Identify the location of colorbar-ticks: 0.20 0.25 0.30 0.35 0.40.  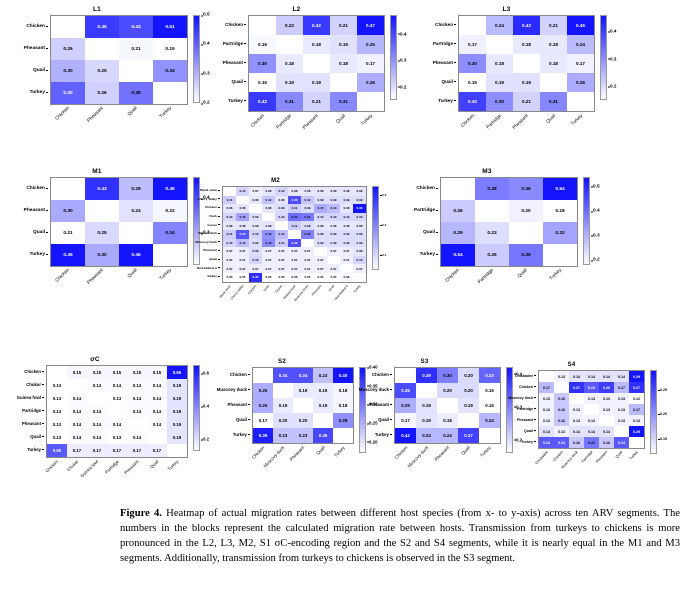
(374, 409).